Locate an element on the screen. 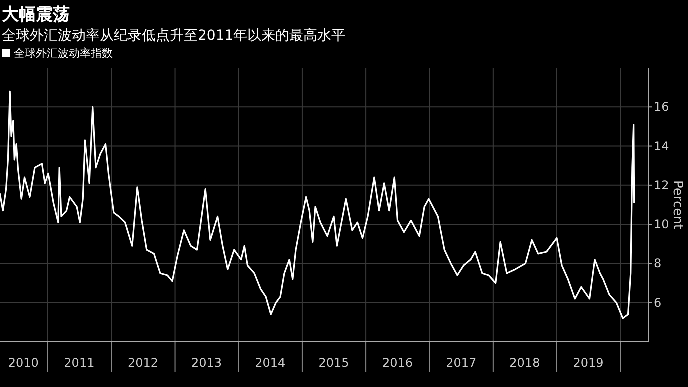 The width and height of the screenshot is (688, 387). y-axis-title: Percent is located at coordinates (677, 205).